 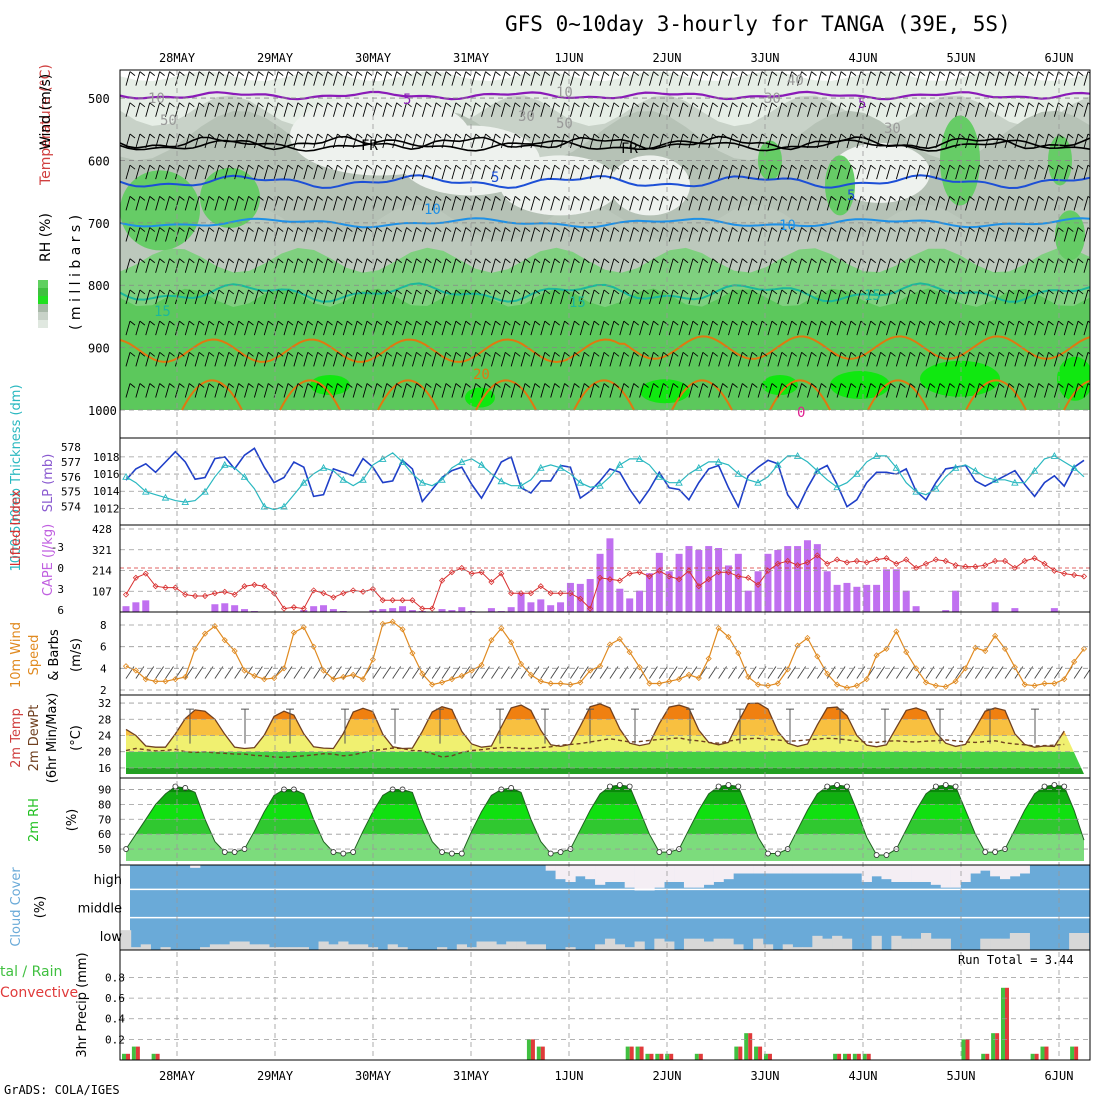 What do you see at coordinates (108, 880) in the screenshot?
I see `cloud-level-label: high` at bounding box center [108, 880].